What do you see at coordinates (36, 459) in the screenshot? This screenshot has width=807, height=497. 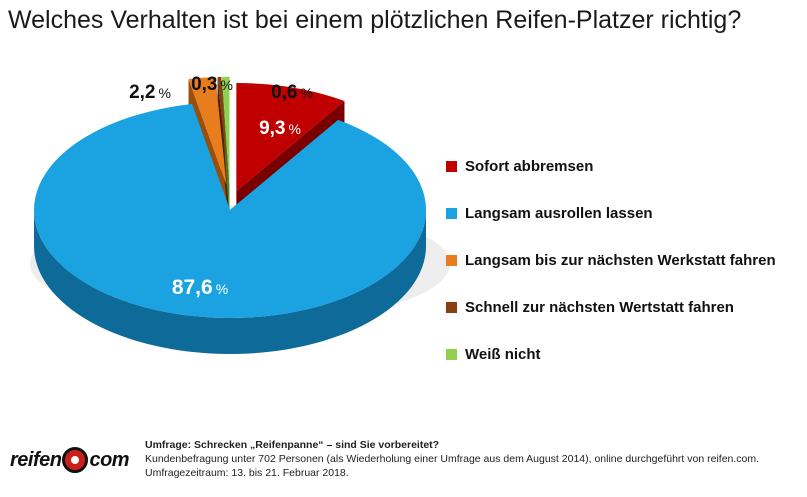 I see `logo-text-left: reifen` at bounding box center [36, 459].